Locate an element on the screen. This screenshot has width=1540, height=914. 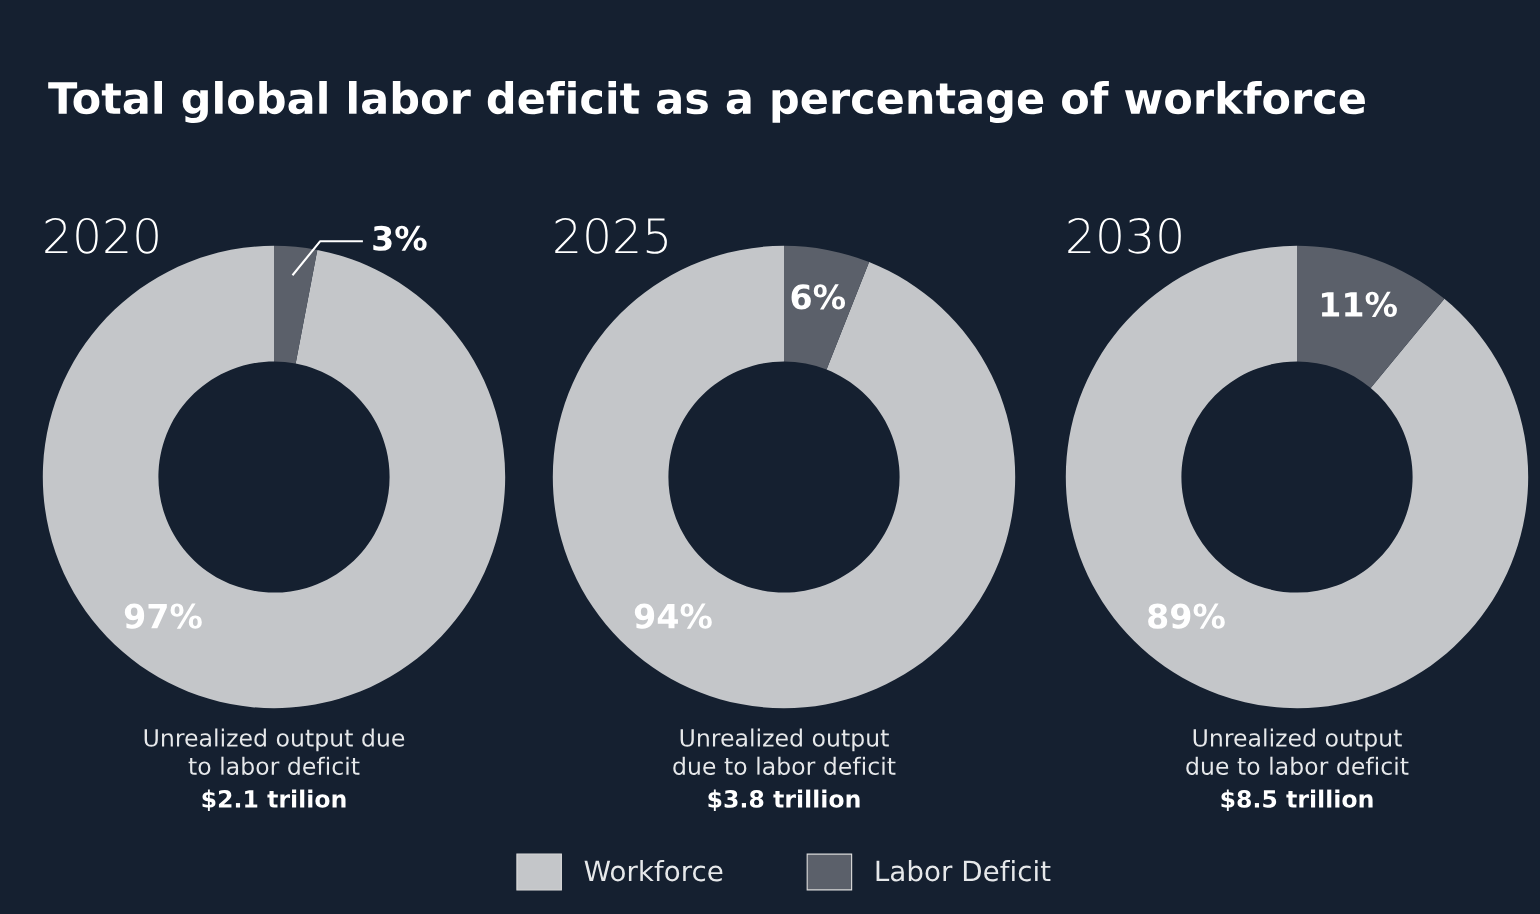
data-label: 89% is located at coordinates (1186, 616).